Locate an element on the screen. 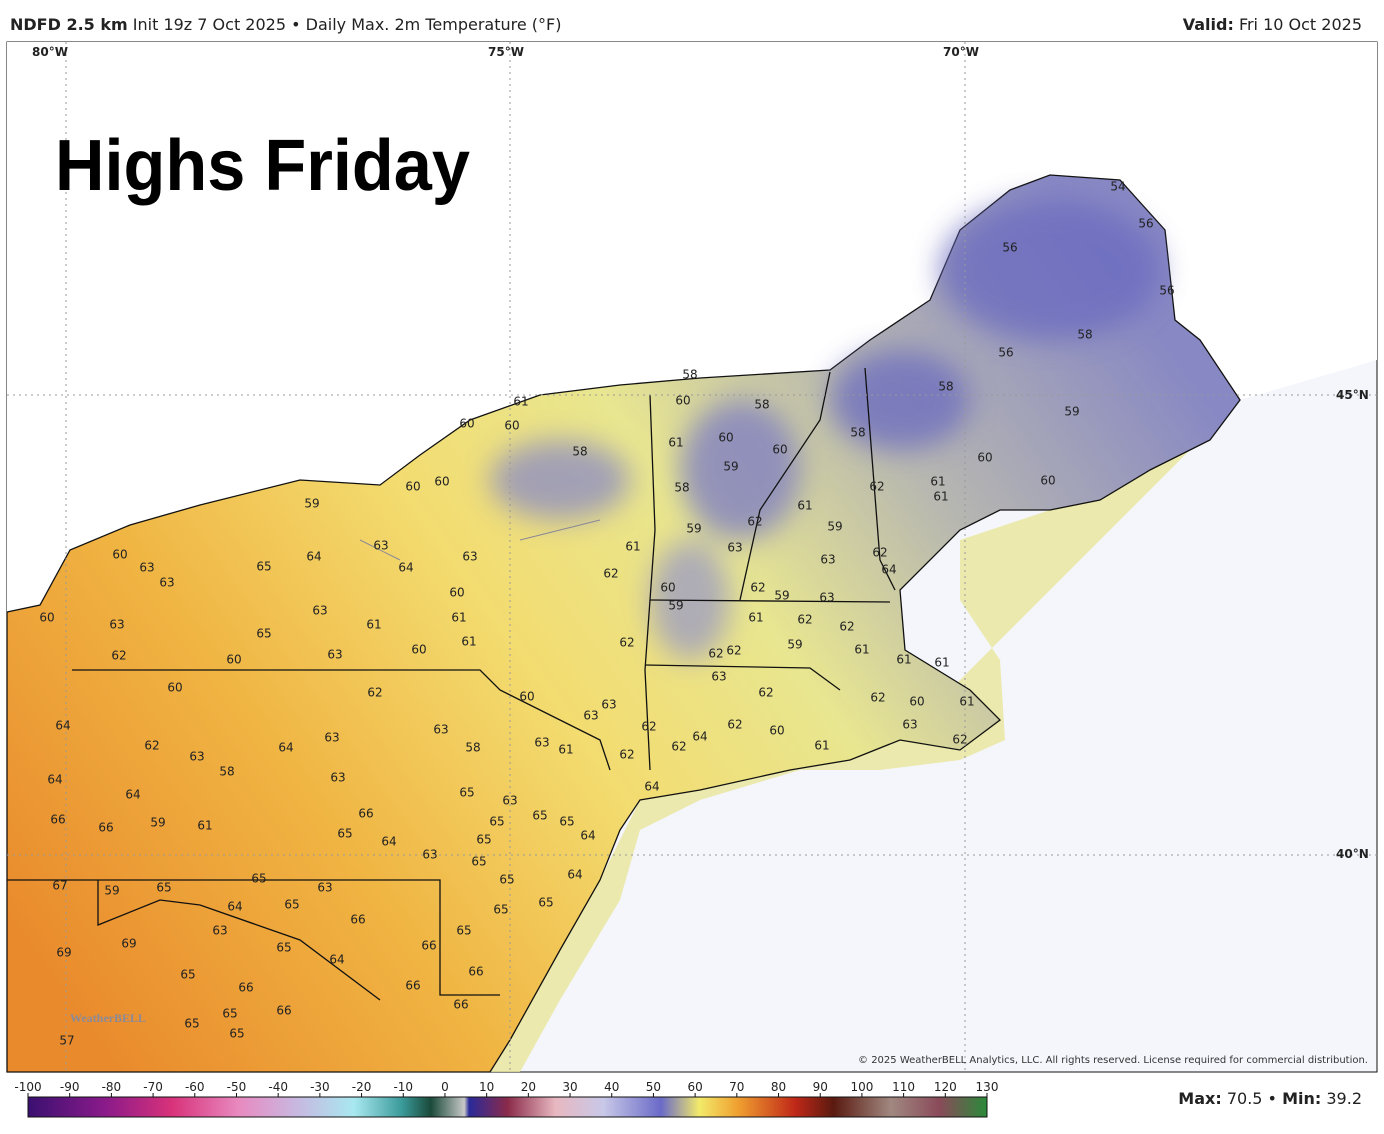 The width and height of the screenshot is (1384, 1134). colorbar-tick-label: 80 is located at coordinates (778, 1087).